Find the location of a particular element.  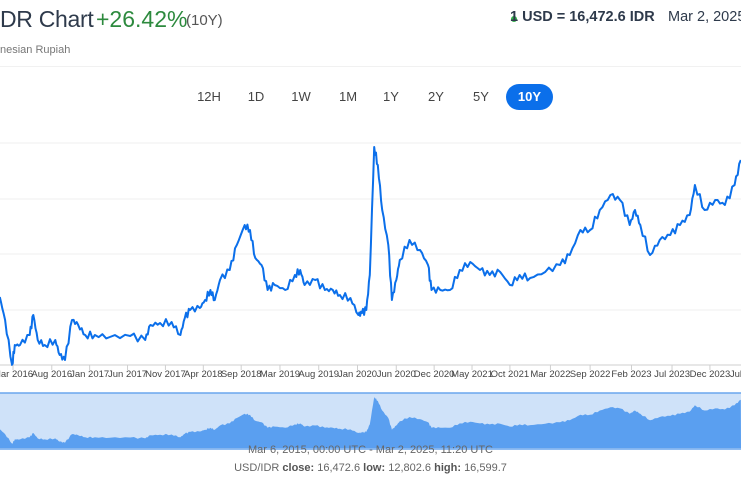

x-tick-label: Jan 2017 is located at coordinates (89, 374).